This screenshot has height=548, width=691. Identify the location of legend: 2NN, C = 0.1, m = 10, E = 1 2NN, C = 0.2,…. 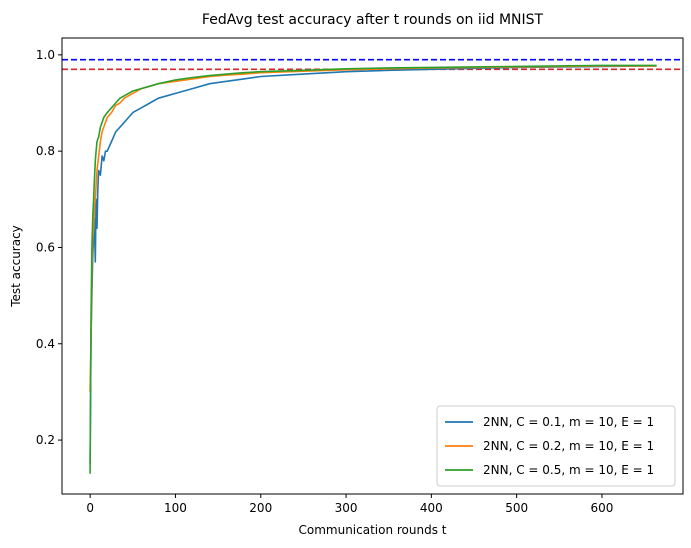
(556, 446).